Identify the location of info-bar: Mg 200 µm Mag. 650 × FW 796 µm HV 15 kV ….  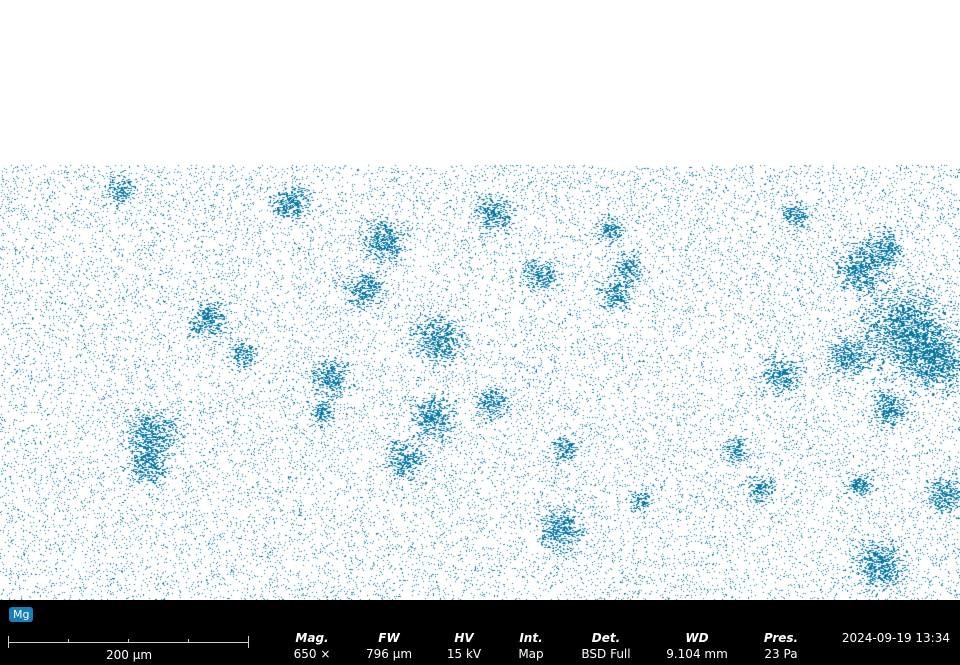
(480, 632).